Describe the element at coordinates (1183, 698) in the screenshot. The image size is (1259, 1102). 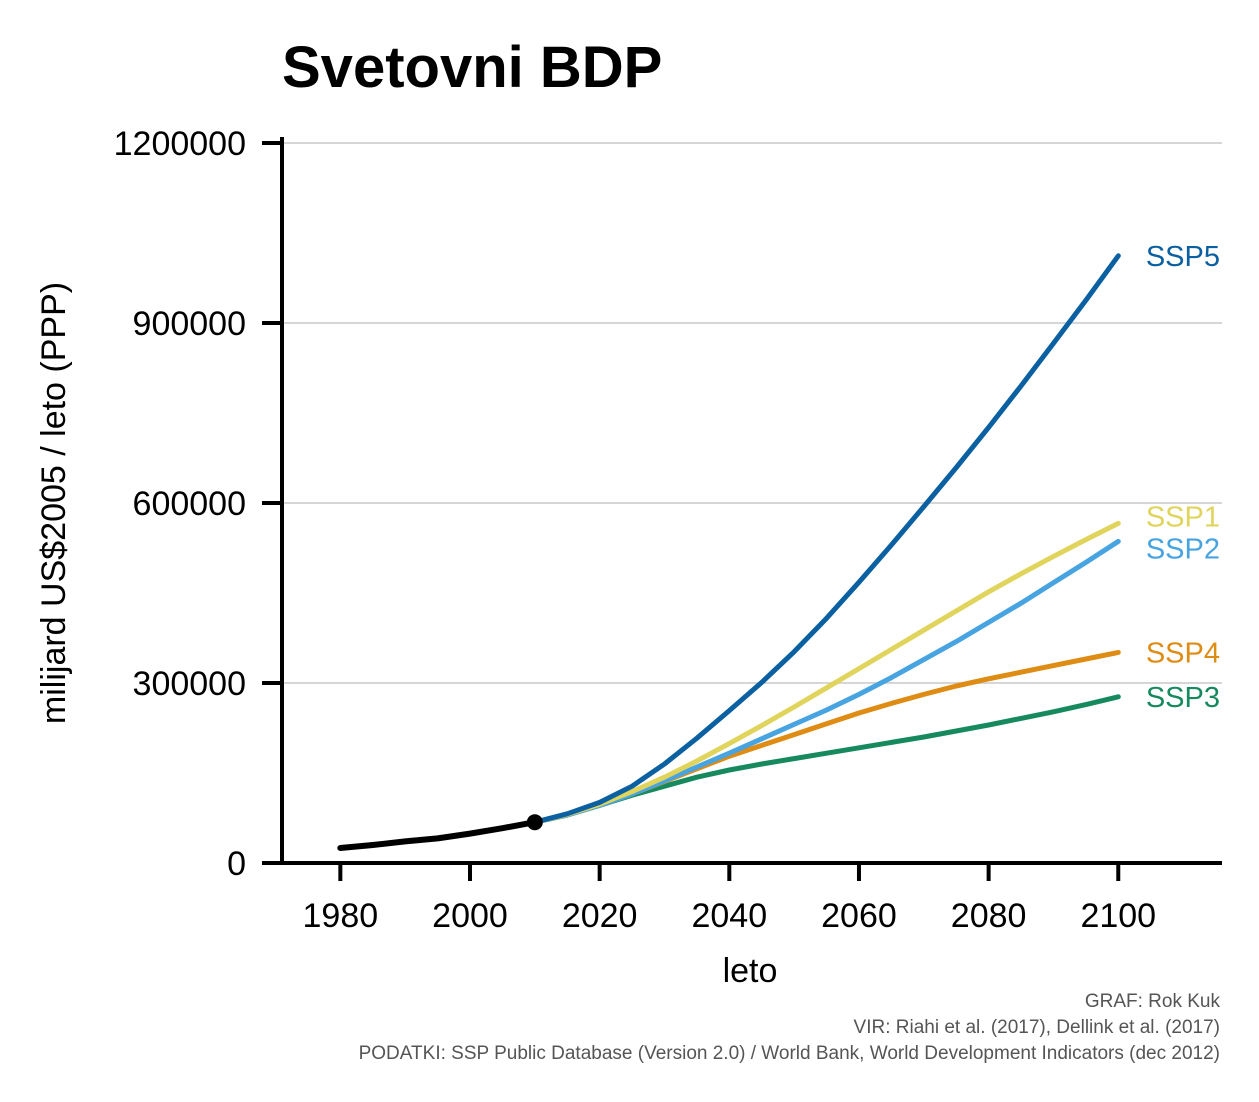
I see `series-label-ssp3: SSP3` at that location.